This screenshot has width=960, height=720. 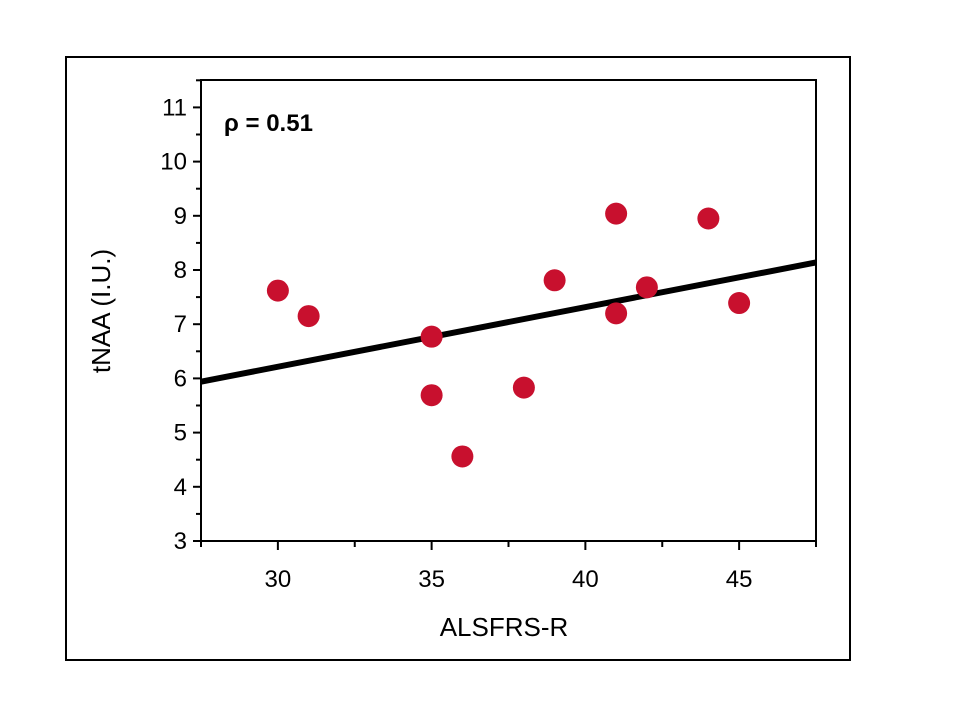 I want to click on y-tick-label: 7, so click(x=180, y=324).